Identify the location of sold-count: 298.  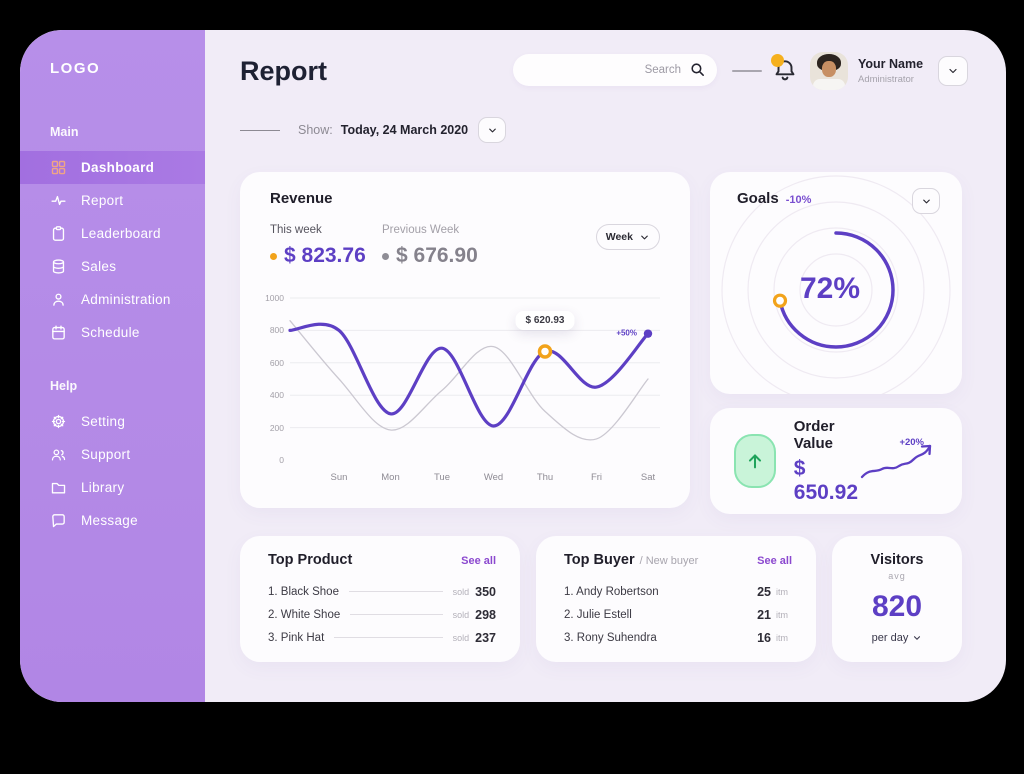
(485, 614).